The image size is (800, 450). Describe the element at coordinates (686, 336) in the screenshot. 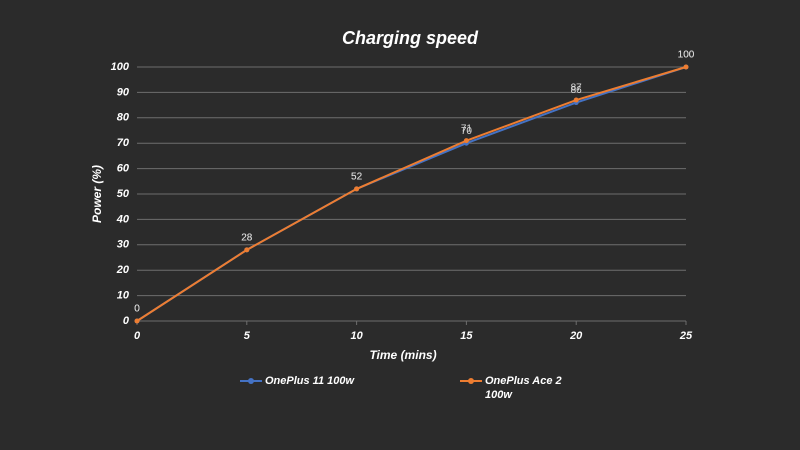

I see `x-tick-label: 25` at that location.